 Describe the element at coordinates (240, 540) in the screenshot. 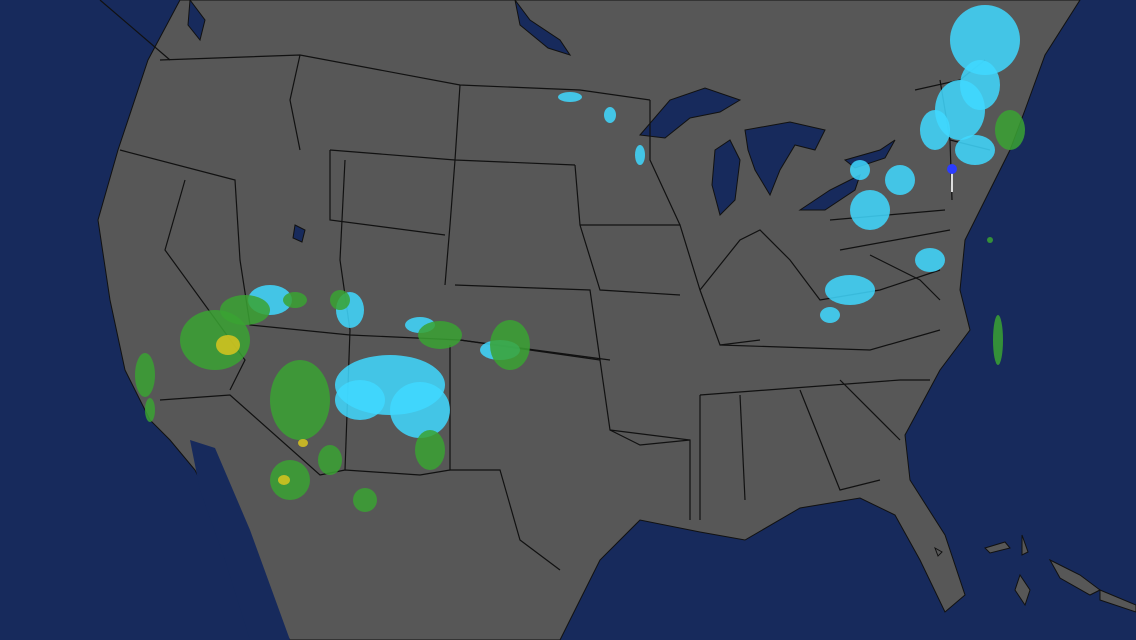

I see `gulf-of-california` at that location.